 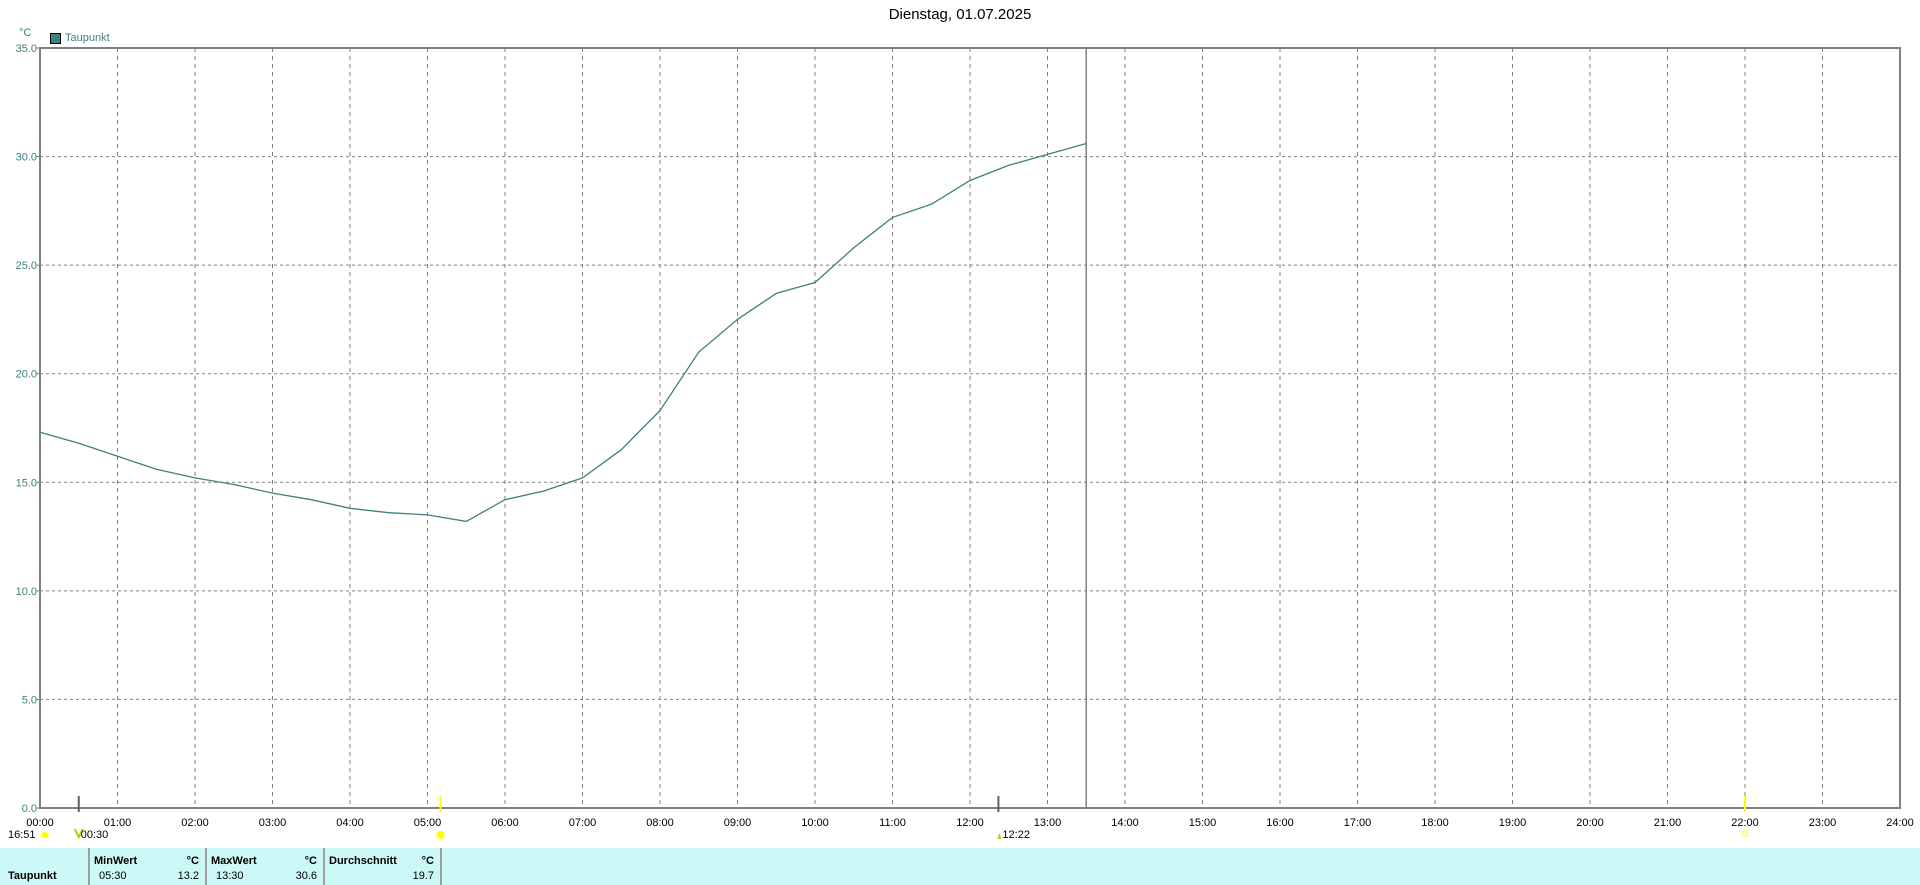 I want to click on moon-icon, so click(x=45, y=835).